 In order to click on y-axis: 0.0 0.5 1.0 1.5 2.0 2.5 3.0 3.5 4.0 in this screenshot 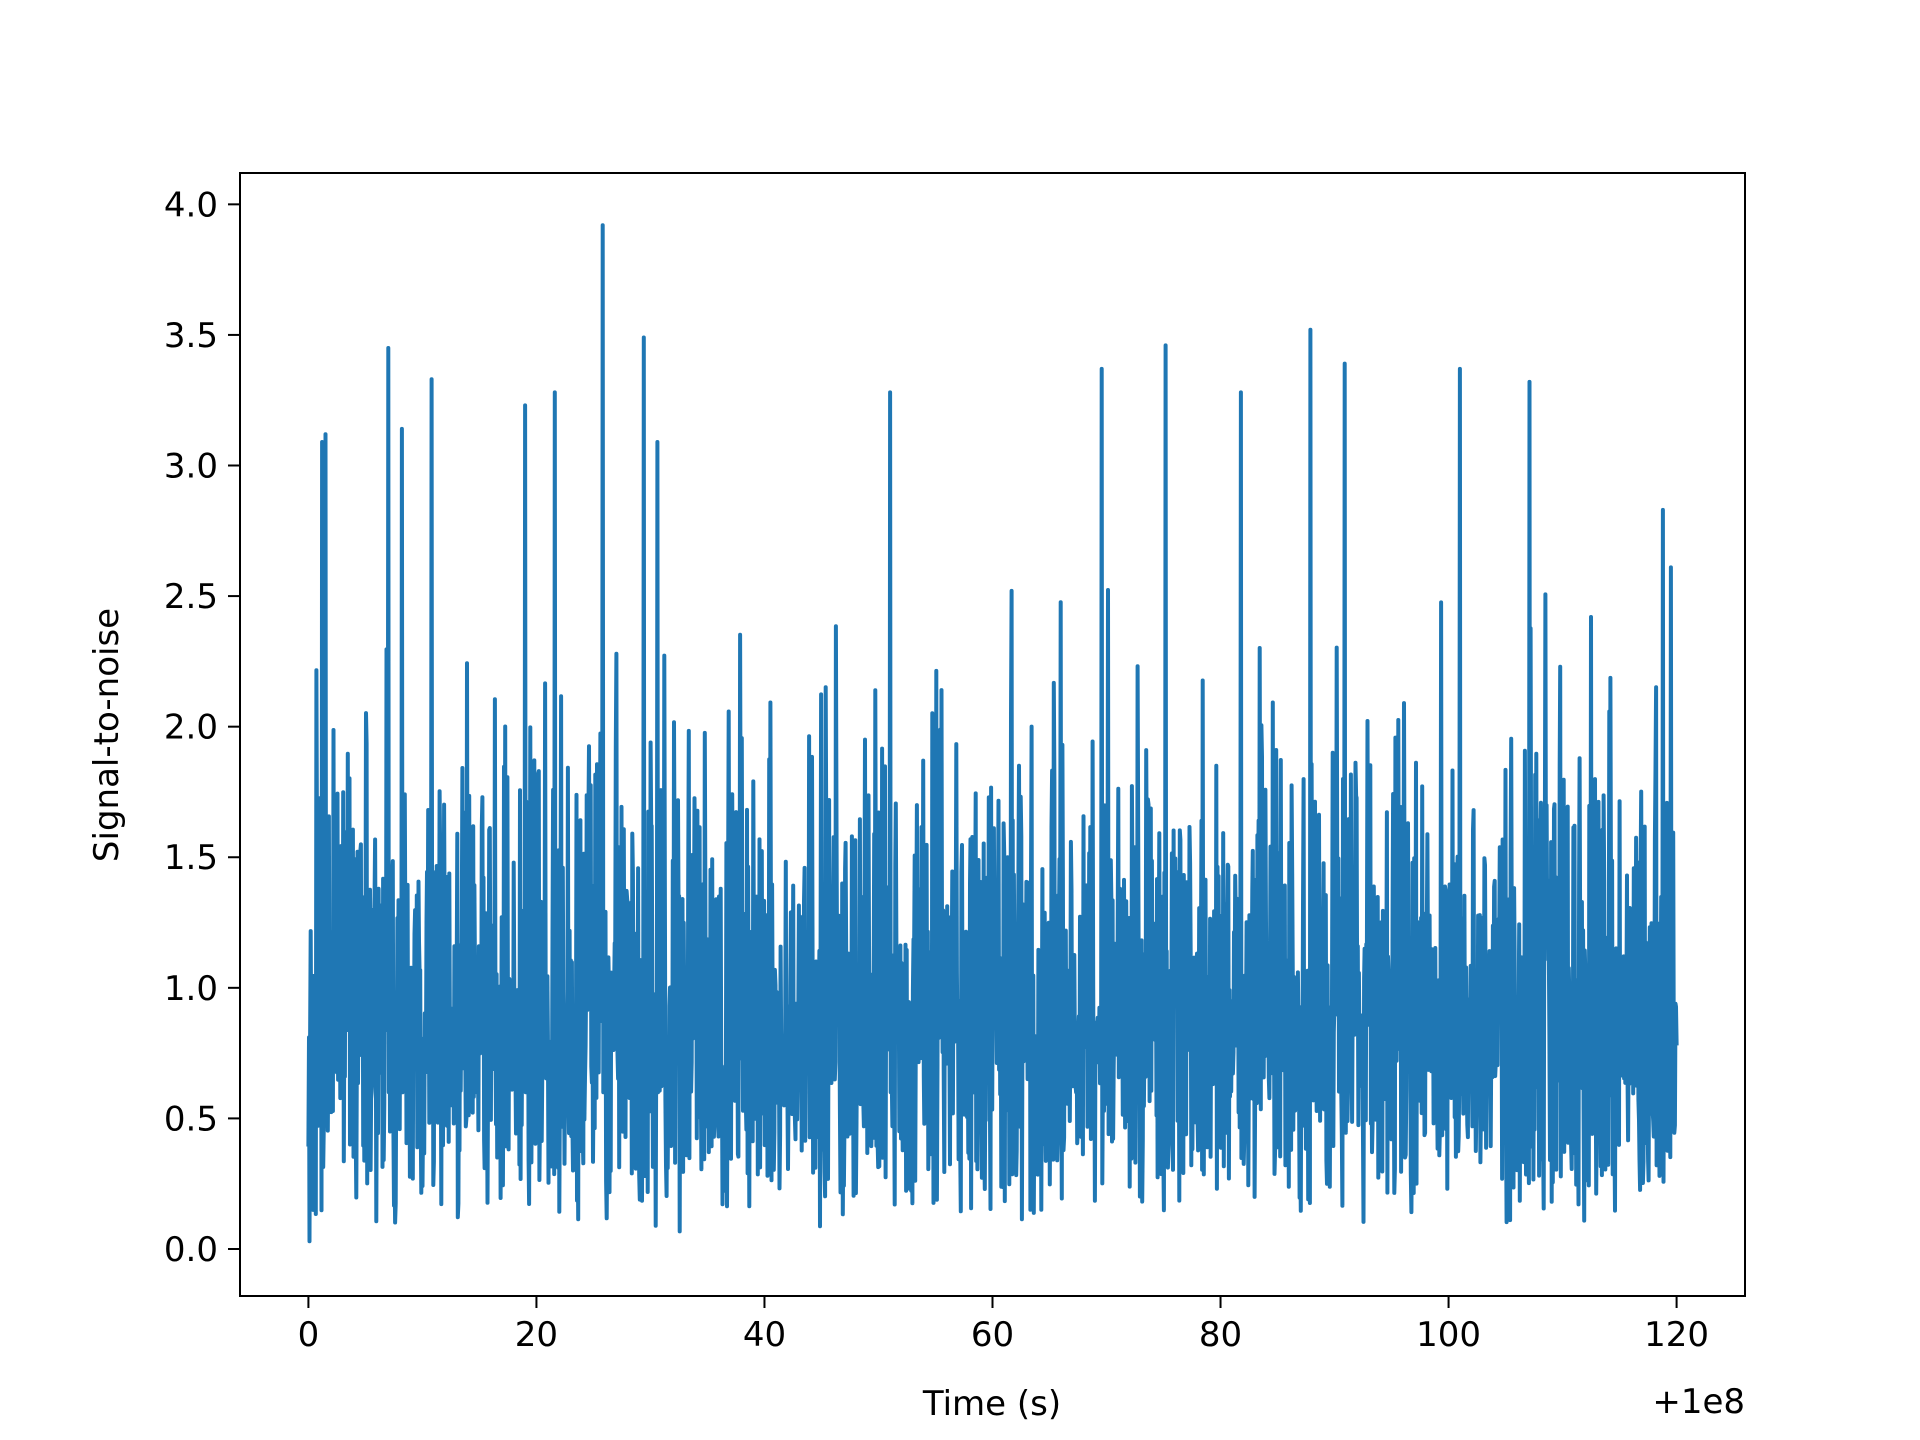, I will do `click(202, 727)`.